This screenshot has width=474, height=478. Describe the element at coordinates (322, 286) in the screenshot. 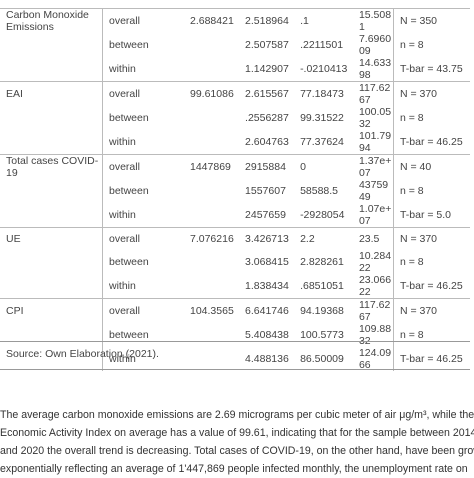

I see `min-cell: .6851051` at that location.